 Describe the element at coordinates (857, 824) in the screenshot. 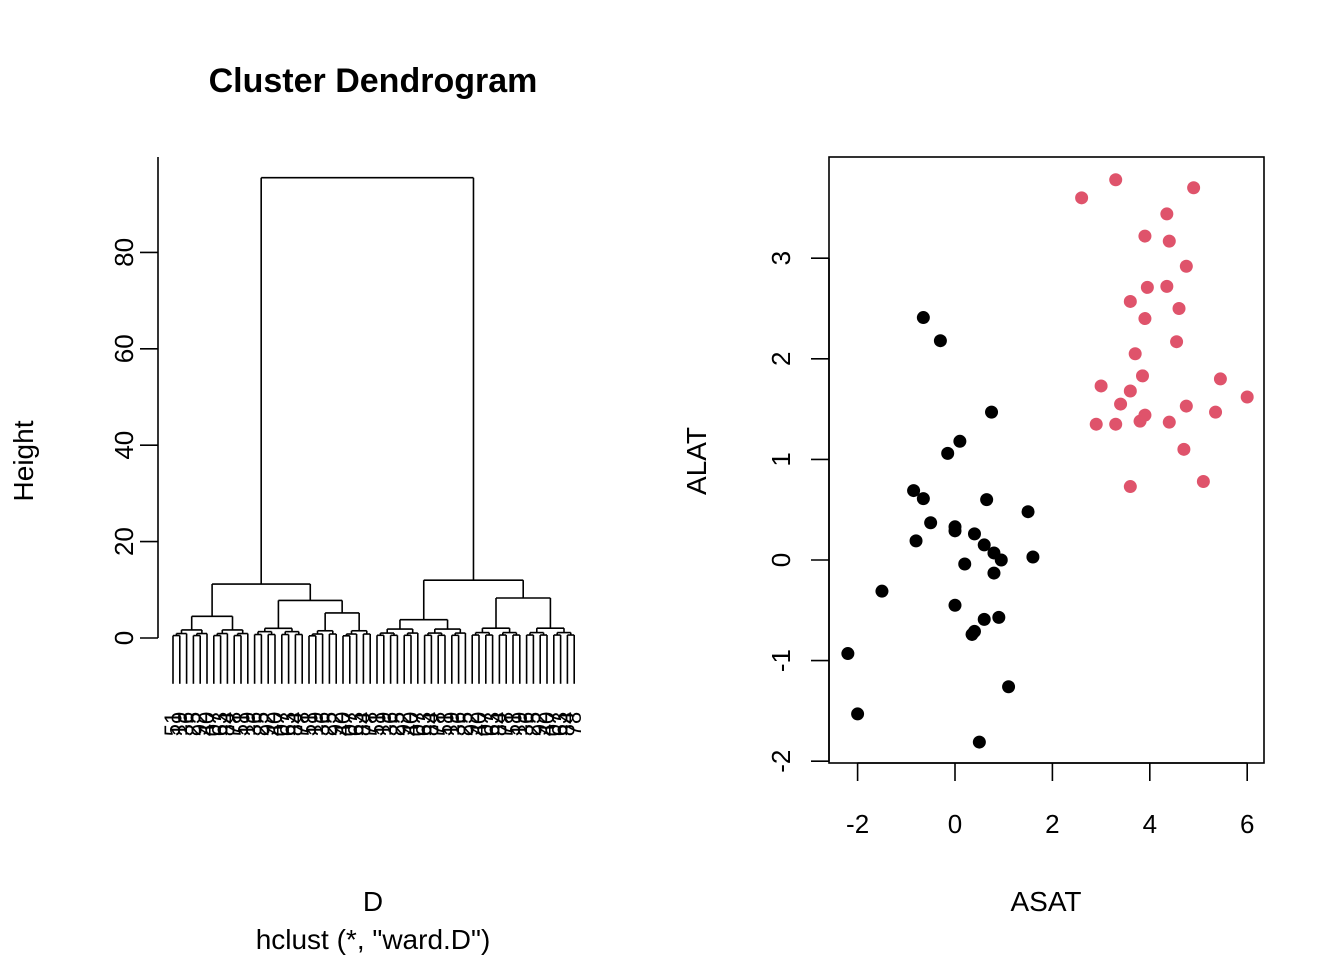

I see `scatter-x-tick-label: -2` at that location.